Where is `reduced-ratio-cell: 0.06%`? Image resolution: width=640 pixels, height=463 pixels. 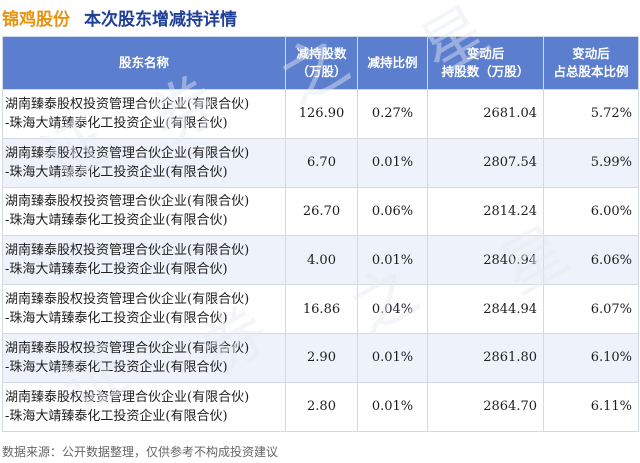 reduced-ratio-cell: 0.06% is located at coordinates (392, 211).